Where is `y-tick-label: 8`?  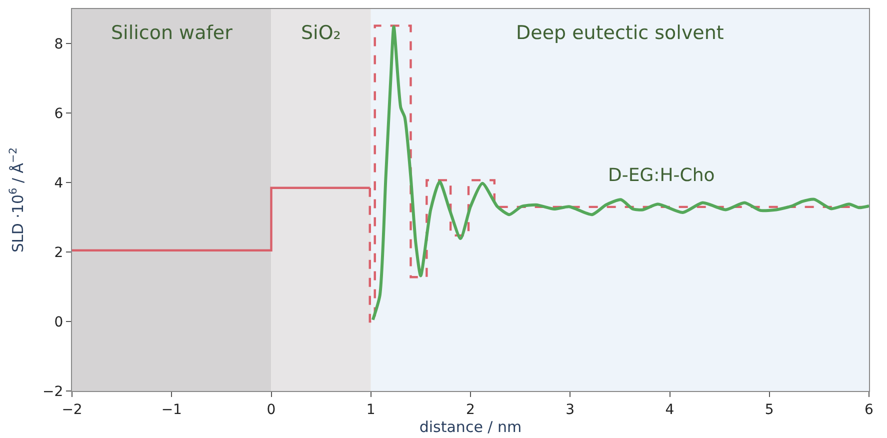
y-tick-label: 8 is located at coordinates (59, 44).